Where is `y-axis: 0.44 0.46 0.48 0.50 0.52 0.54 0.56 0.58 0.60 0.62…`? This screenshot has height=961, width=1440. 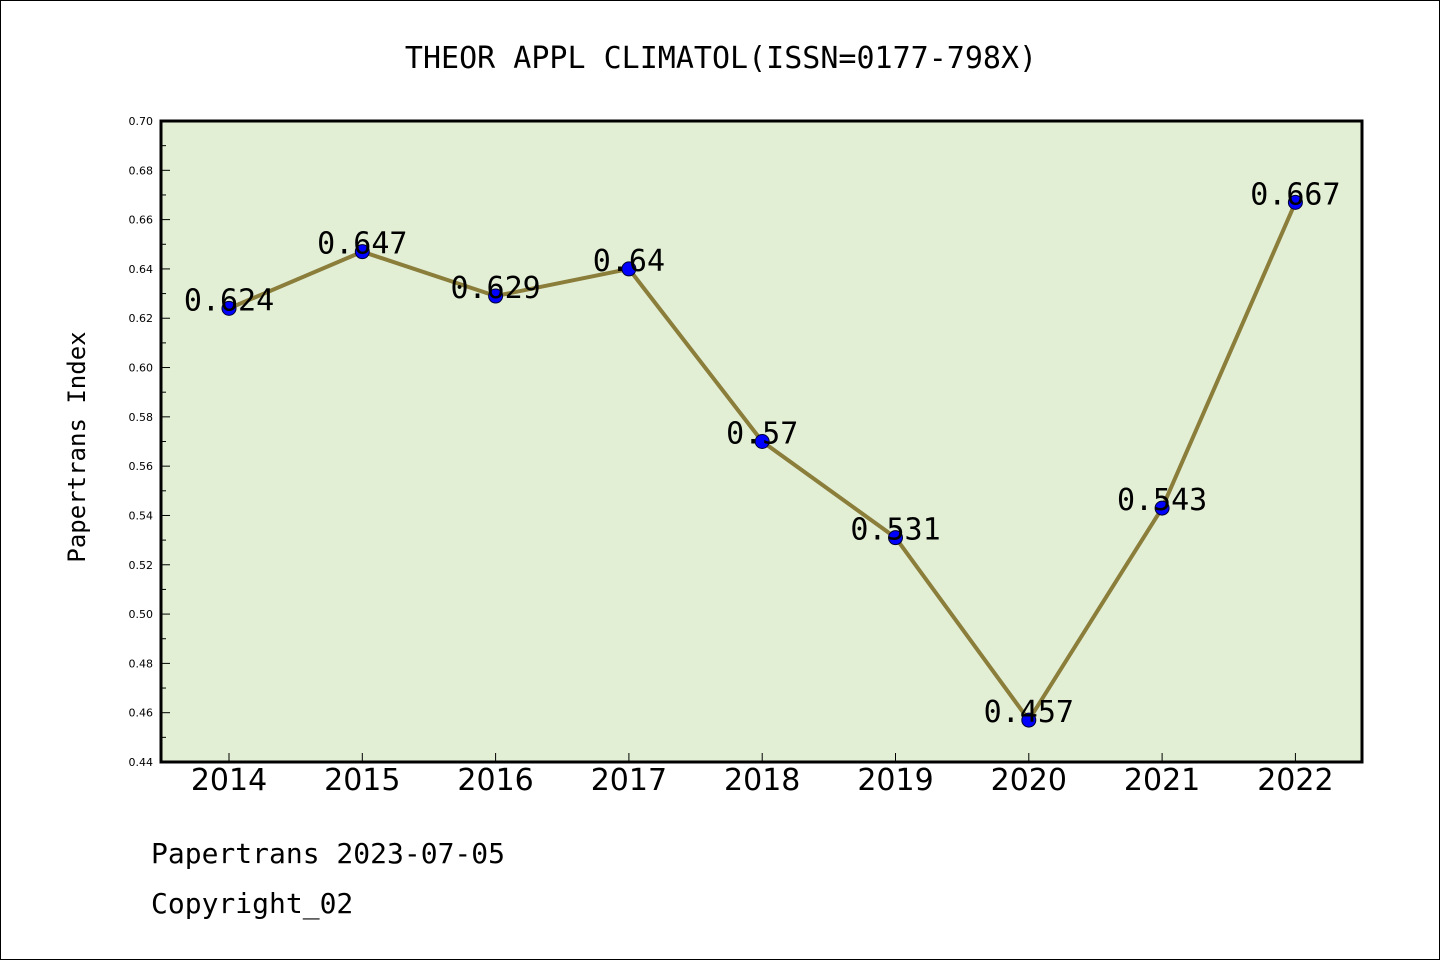
y-axis: 0.44 0.46 0.48 0.50 0.52 0.54 0.56 0.58 0.60 0.62… is located at coordinates (149, 442).